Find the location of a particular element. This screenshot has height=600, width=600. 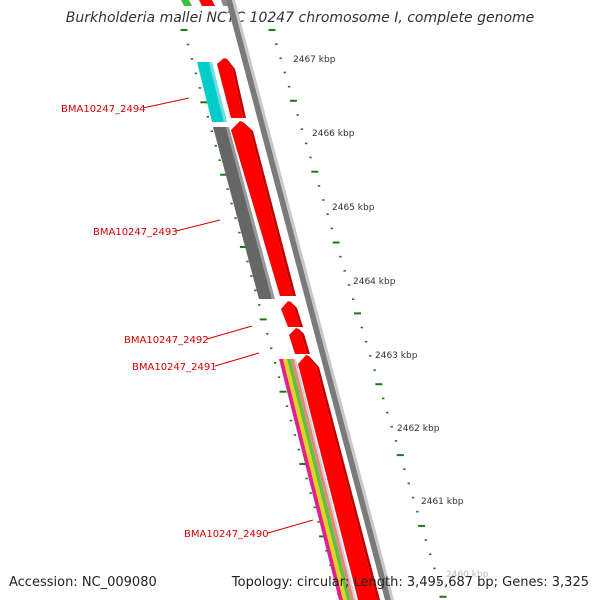

scale-label-2464: 2464 kbp is located at coordinates (374, 282).